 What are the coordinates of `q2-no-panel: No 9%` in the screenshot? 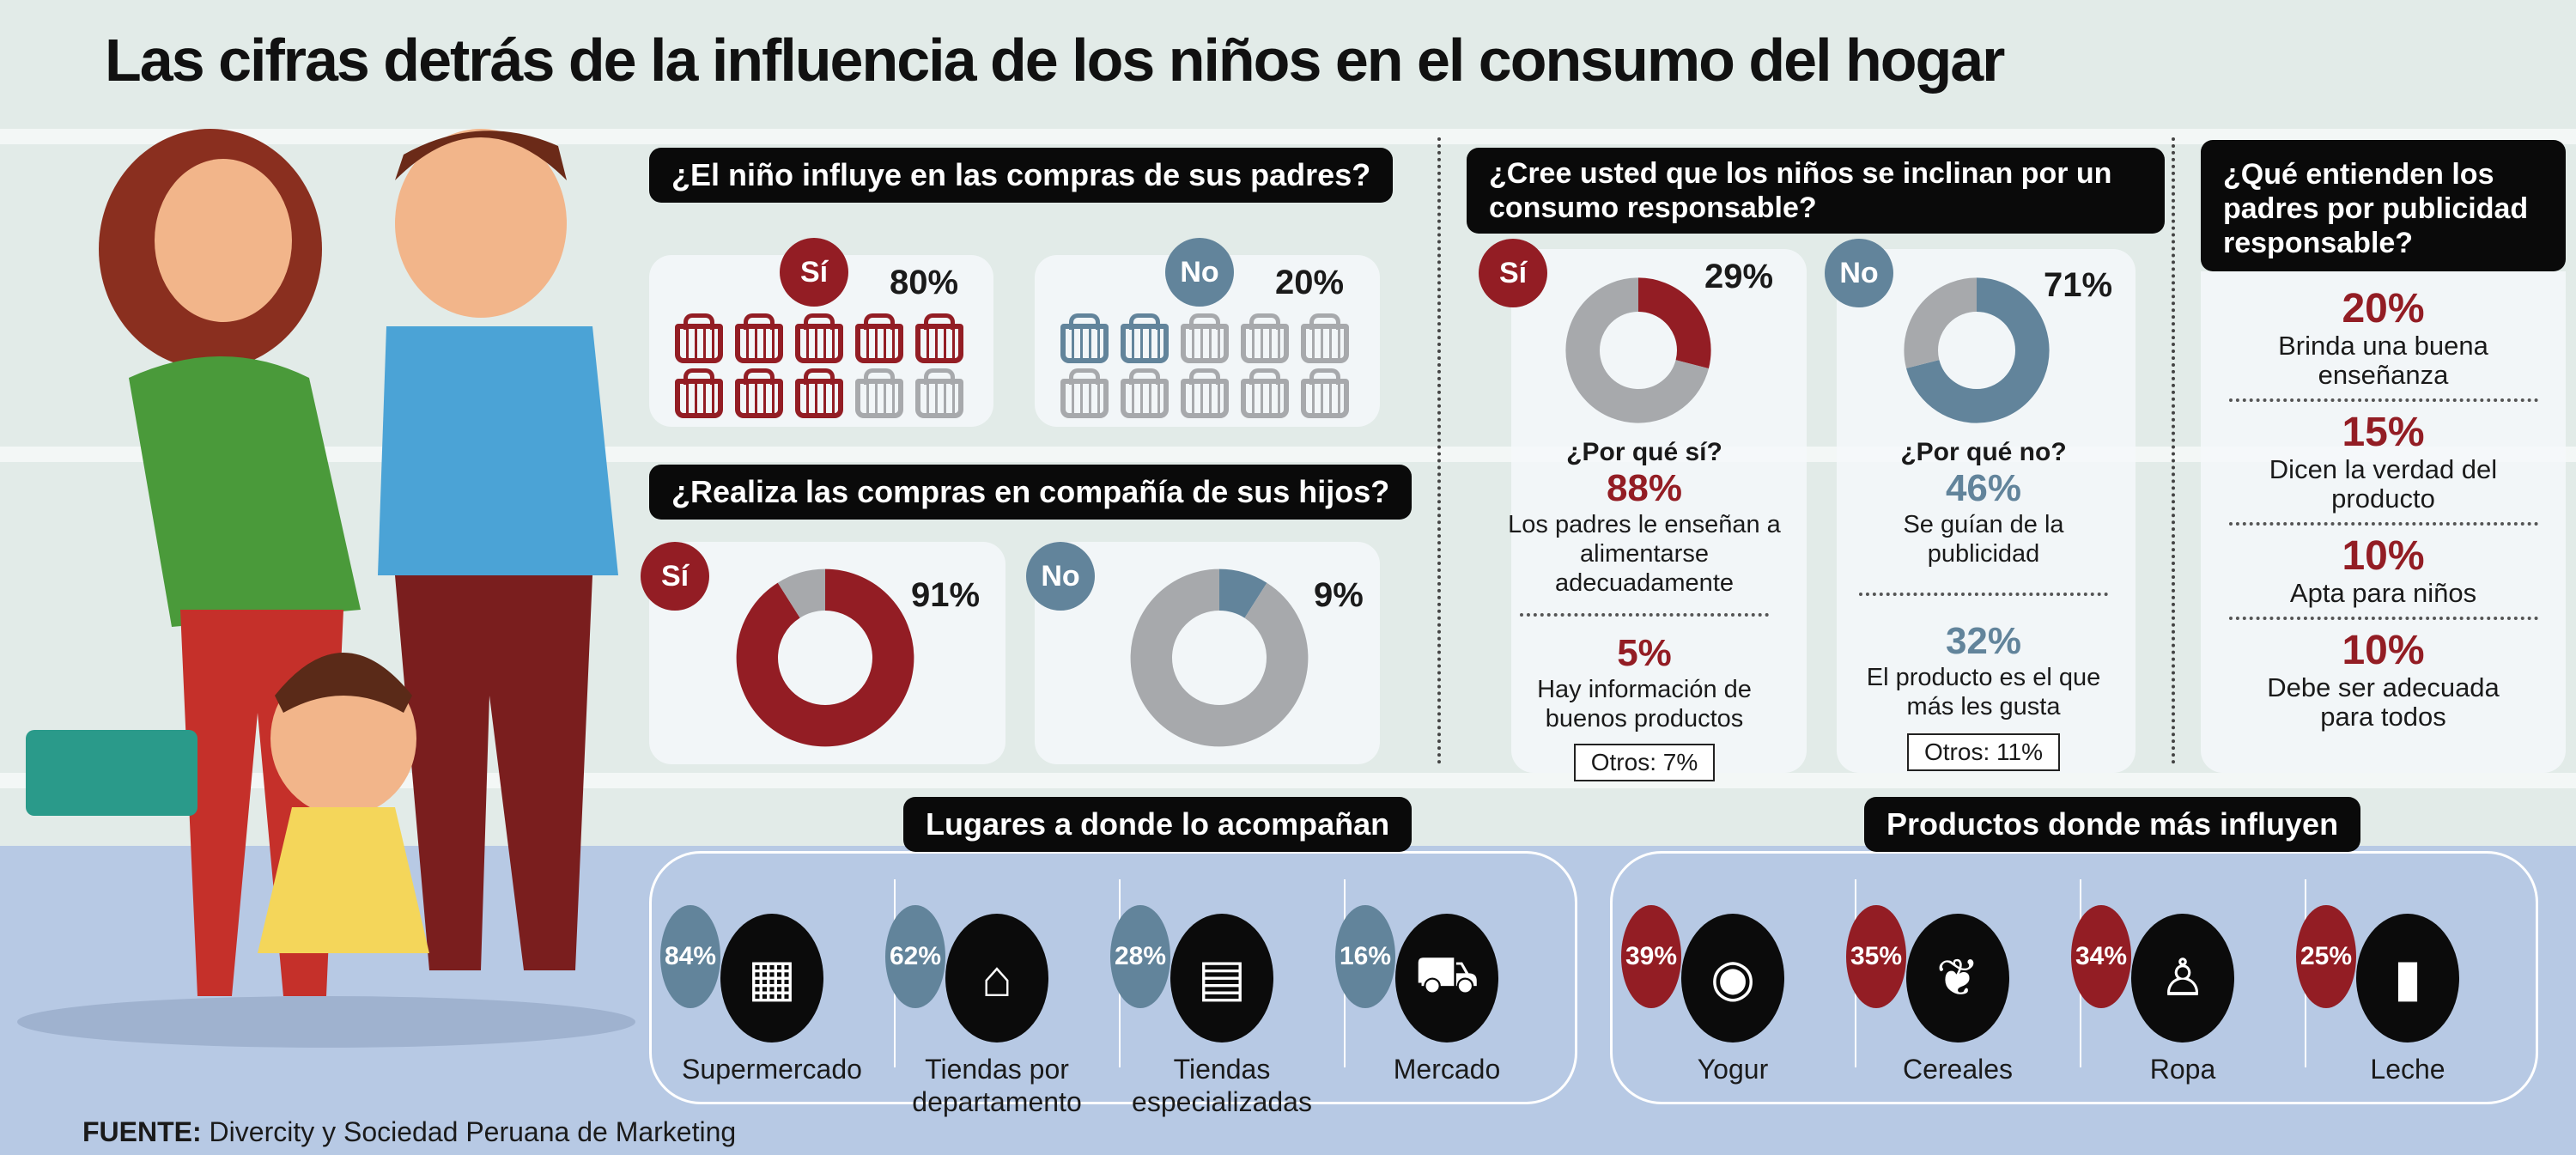 It's located at (1203, 653).